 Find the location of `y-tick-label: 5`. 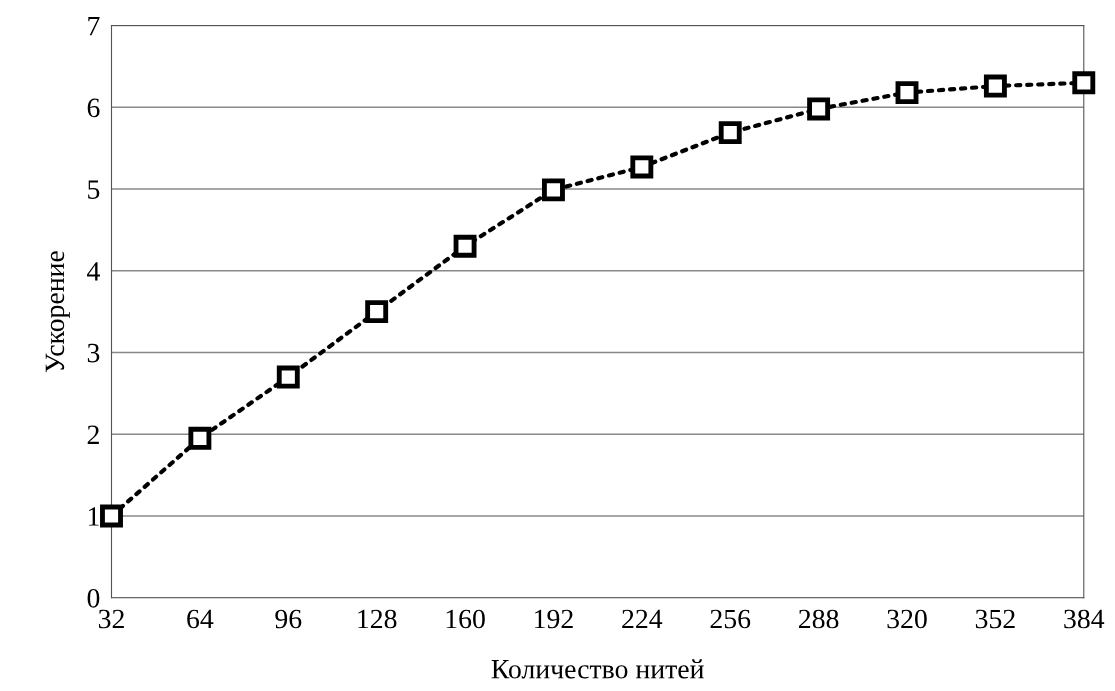

y-tick-label: 5 is located at coordinates (94, 189).